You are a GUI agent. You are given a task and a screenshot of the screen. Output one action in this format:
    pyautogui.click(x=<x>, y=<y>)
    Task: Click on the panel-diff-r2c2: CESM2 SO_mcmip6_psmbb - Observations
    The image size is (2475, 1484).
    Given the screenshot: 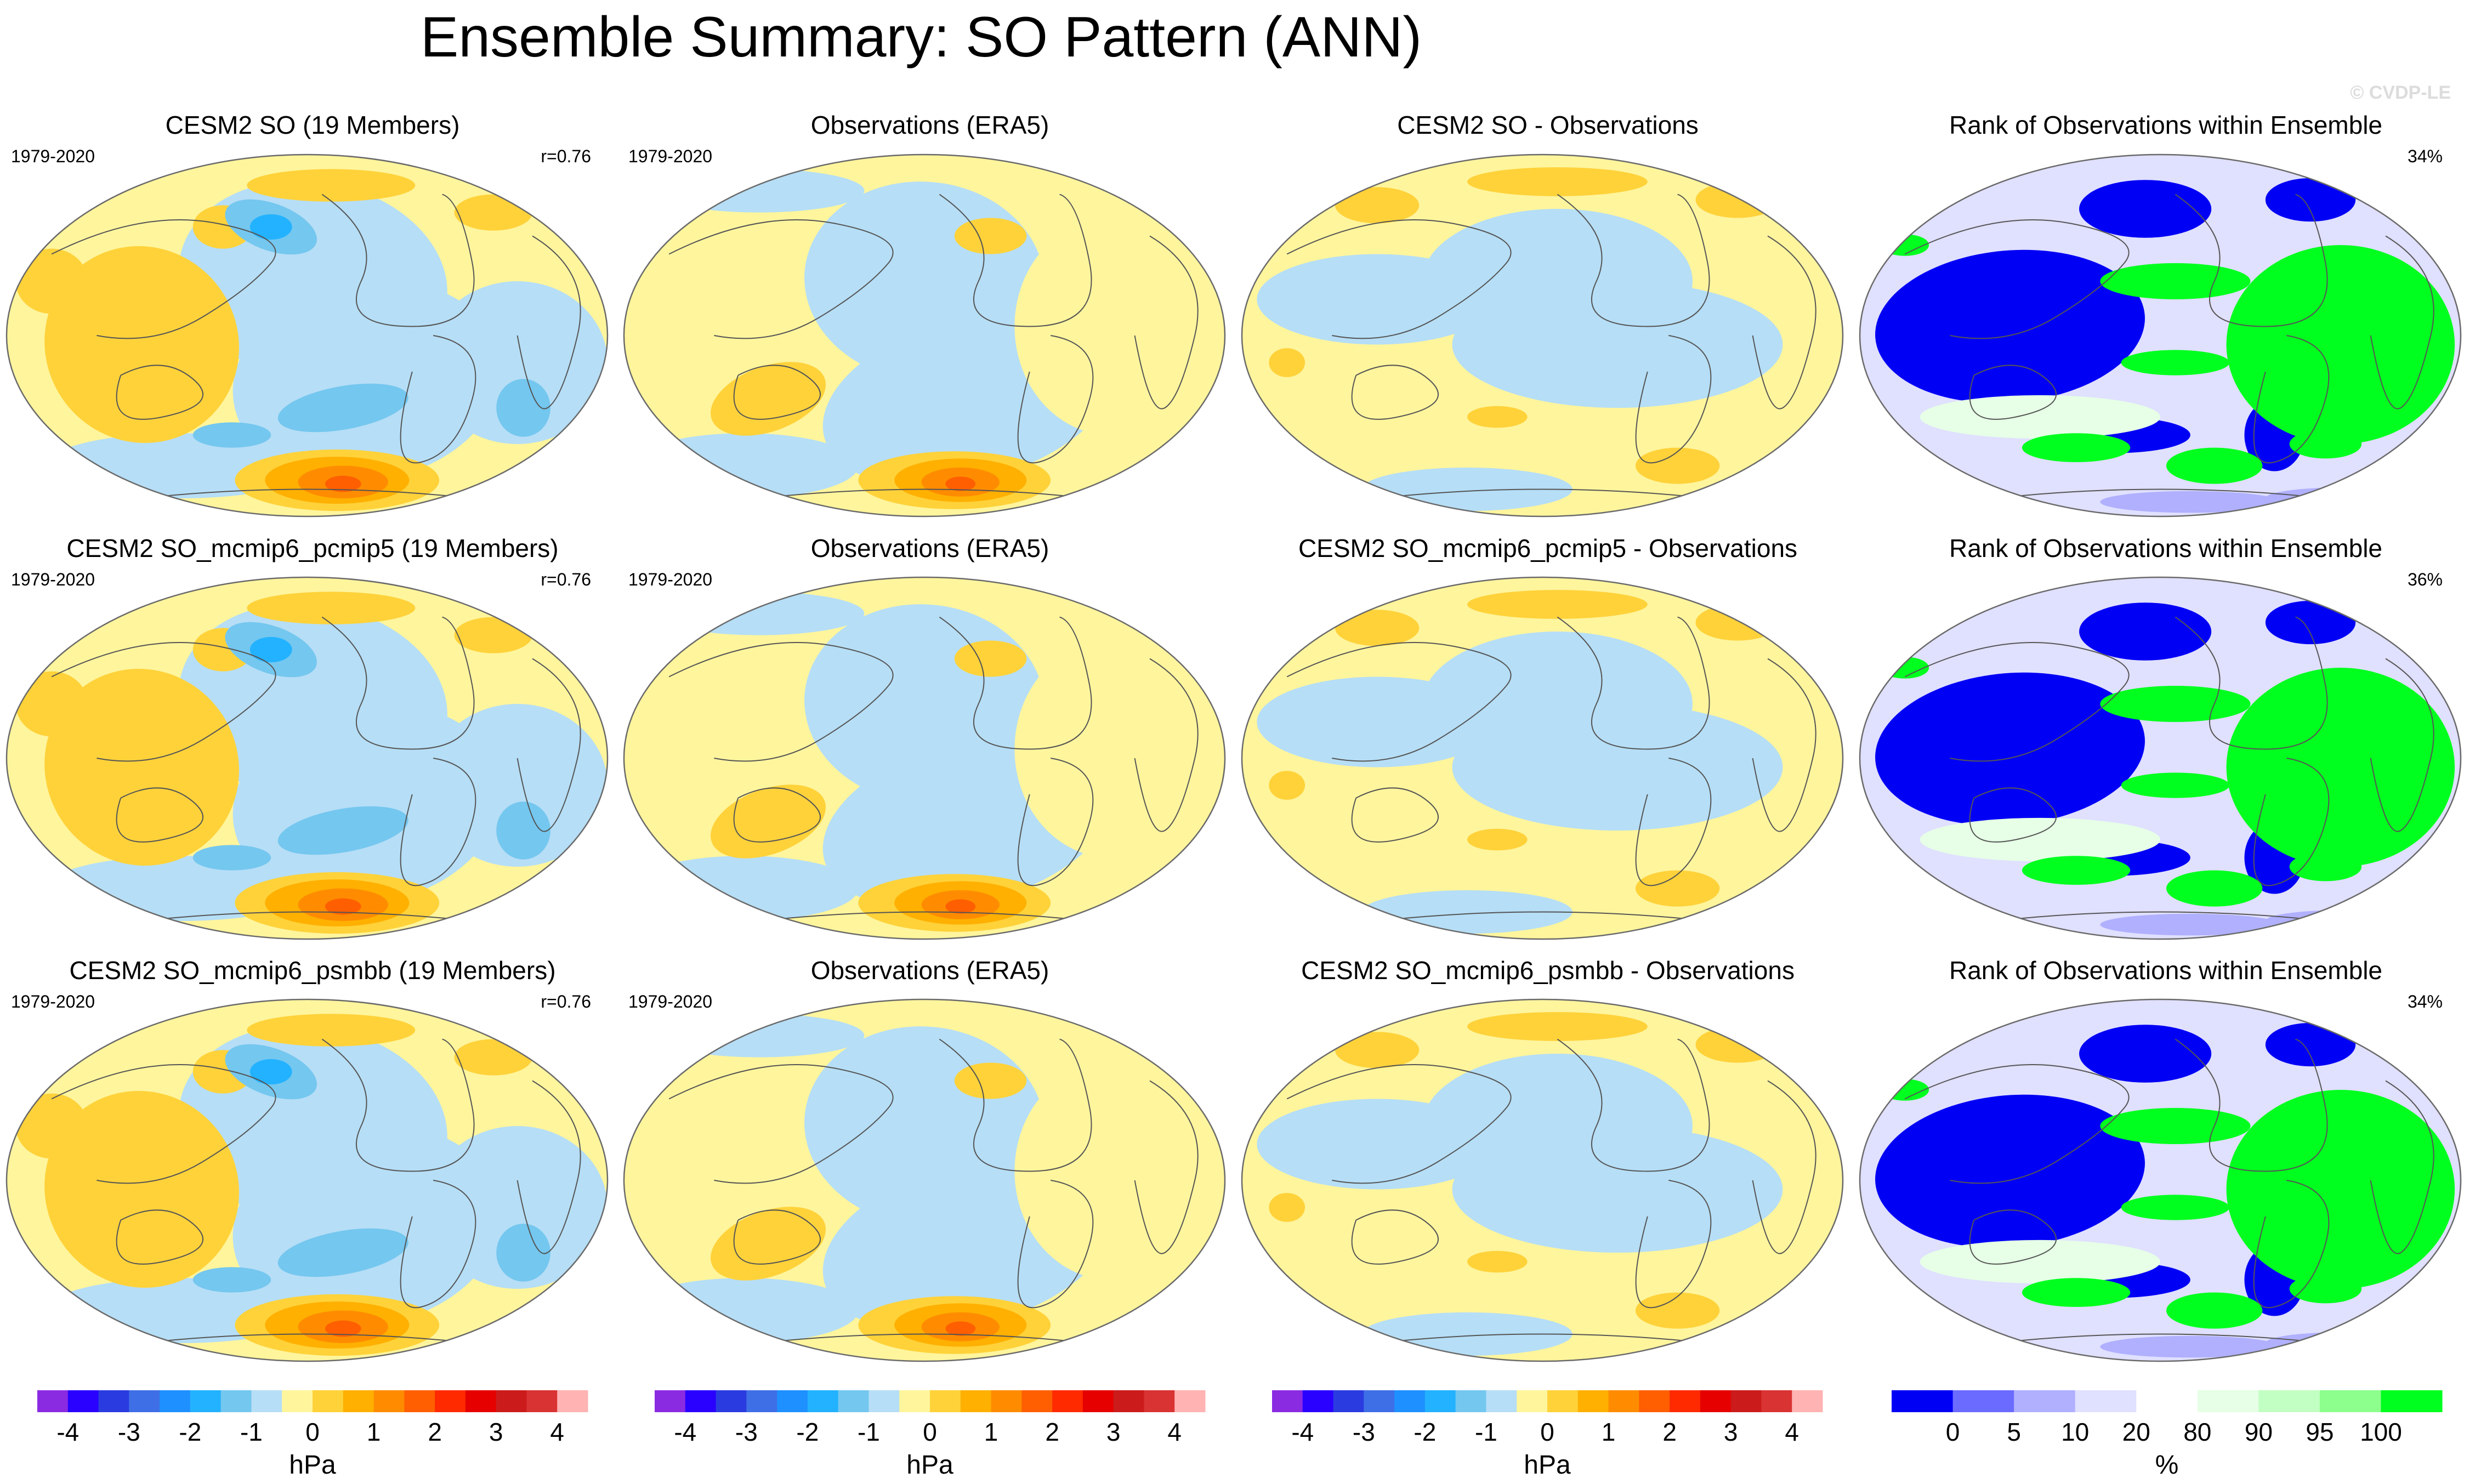 What is the action you would take?
    pyautogui.click(x=1542, y=1159)
    